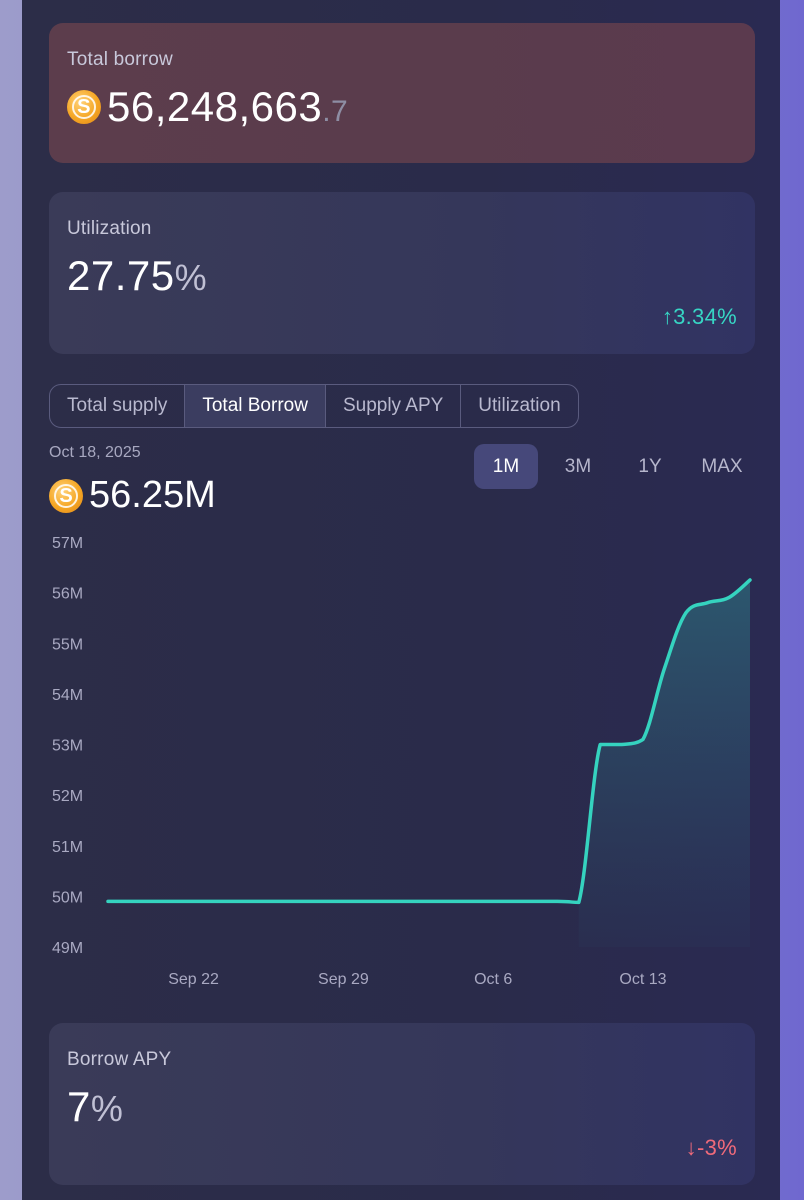 The image size is (804, 1200). I want to click on x-axis: Sep 22 Sep 29 Oct 6 Oct 13, so click(417, 979).